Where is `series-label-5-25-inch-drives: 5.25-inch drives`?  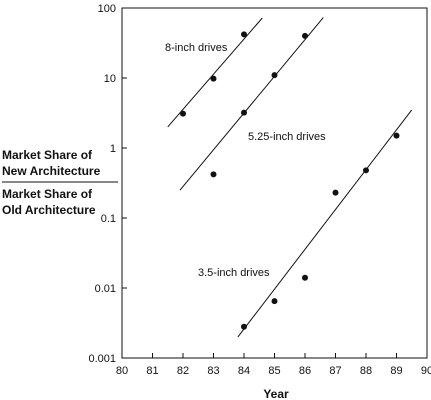 series-label-5-25-inch-drives: 5.25-inch drives is located at coordinates (287, 137).